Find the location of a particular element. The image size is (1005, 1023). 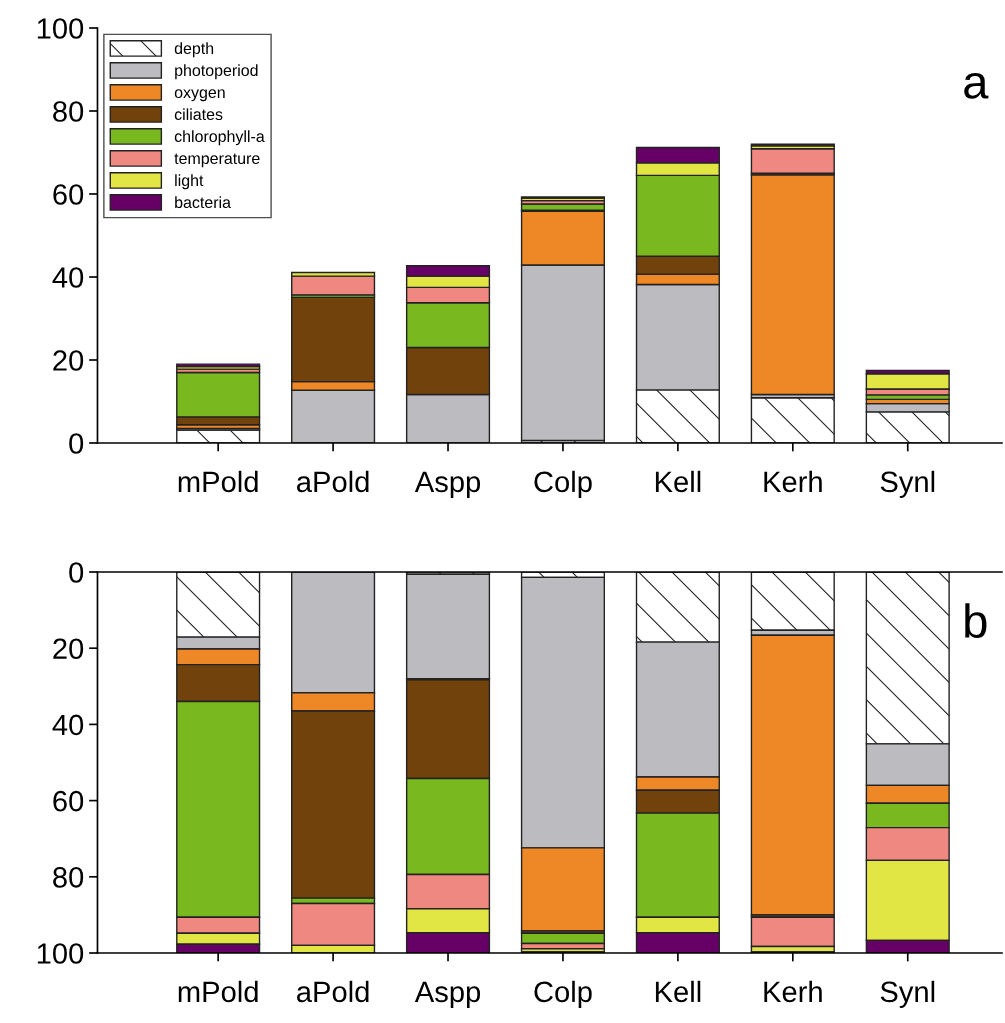

legend-label: bacteria is located at coordinates (203, 202).